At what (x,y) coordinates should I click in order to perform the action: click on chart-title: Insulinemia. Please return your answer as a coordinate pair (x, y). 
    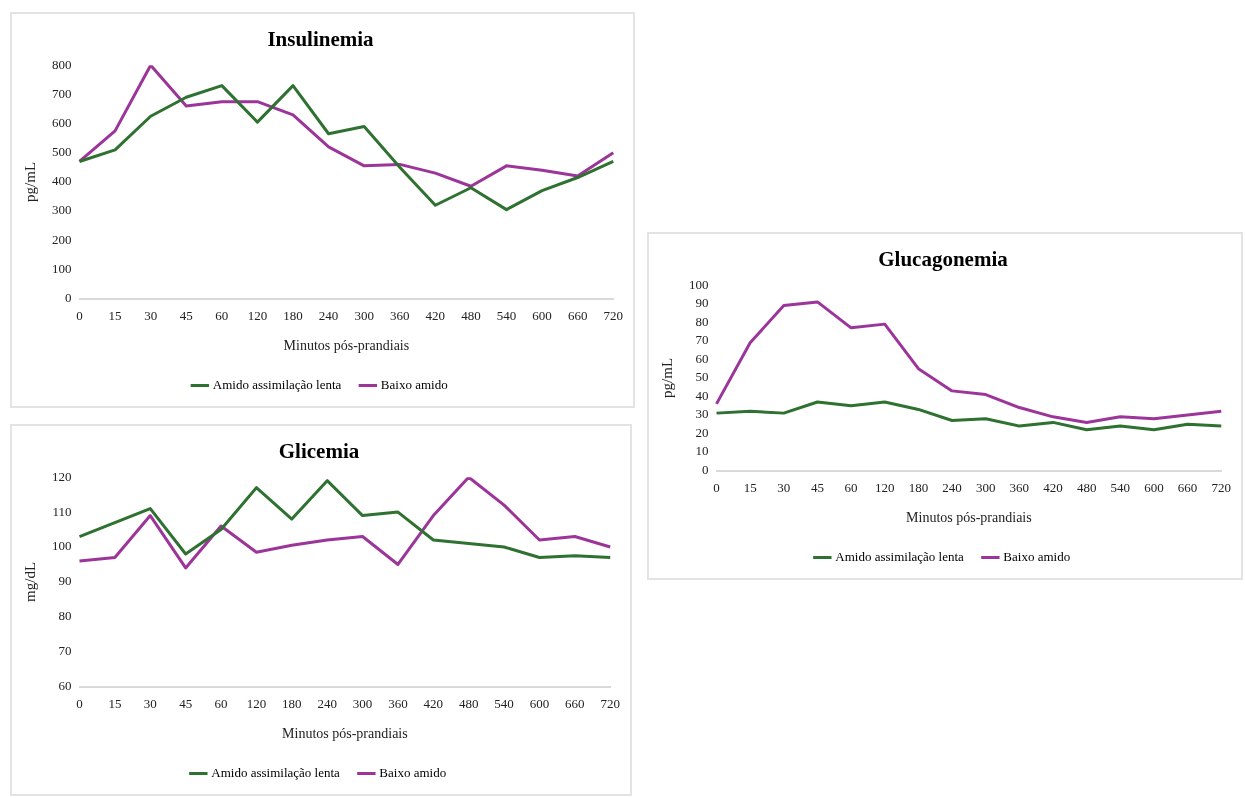
    Looking at the image, I should click on (321, 39).